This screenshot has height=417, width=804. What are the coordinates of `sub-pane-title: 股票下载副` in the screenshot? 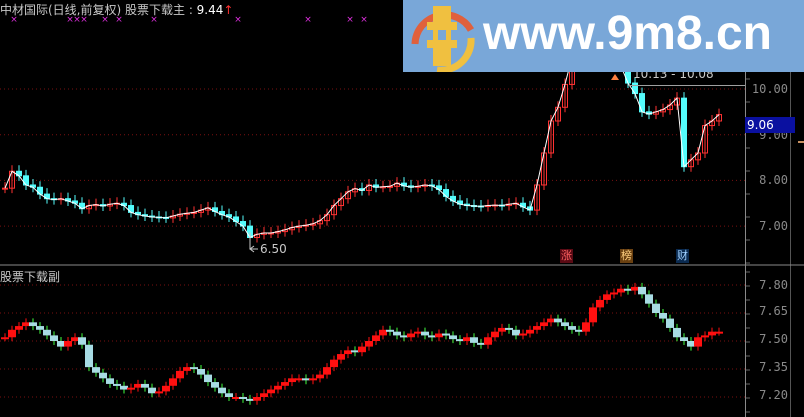 It's located at (30, 277).